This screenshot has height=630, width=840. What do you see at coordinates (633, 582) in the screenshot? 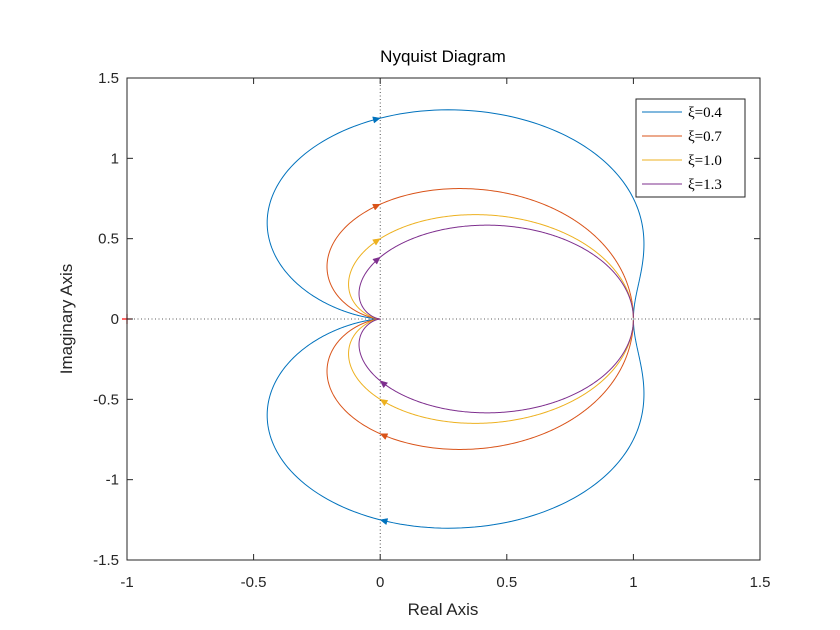
I see `x-tick-label: 1` at bounding box center [633, 582].